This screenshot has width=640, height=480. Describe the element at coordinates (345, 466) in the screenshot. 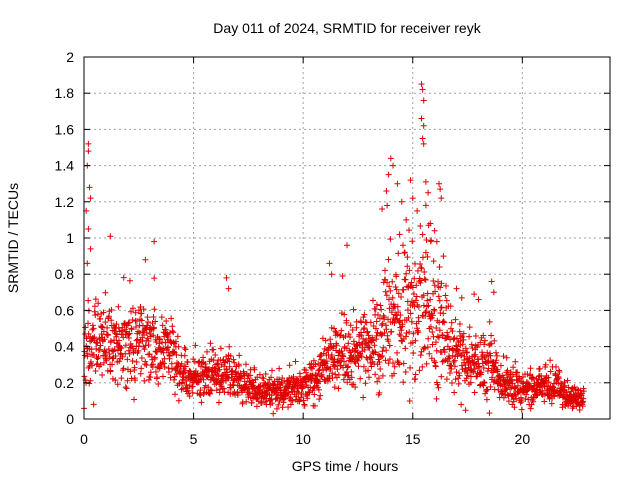

I see `x-axis-label: GPS time / hours` at that location.